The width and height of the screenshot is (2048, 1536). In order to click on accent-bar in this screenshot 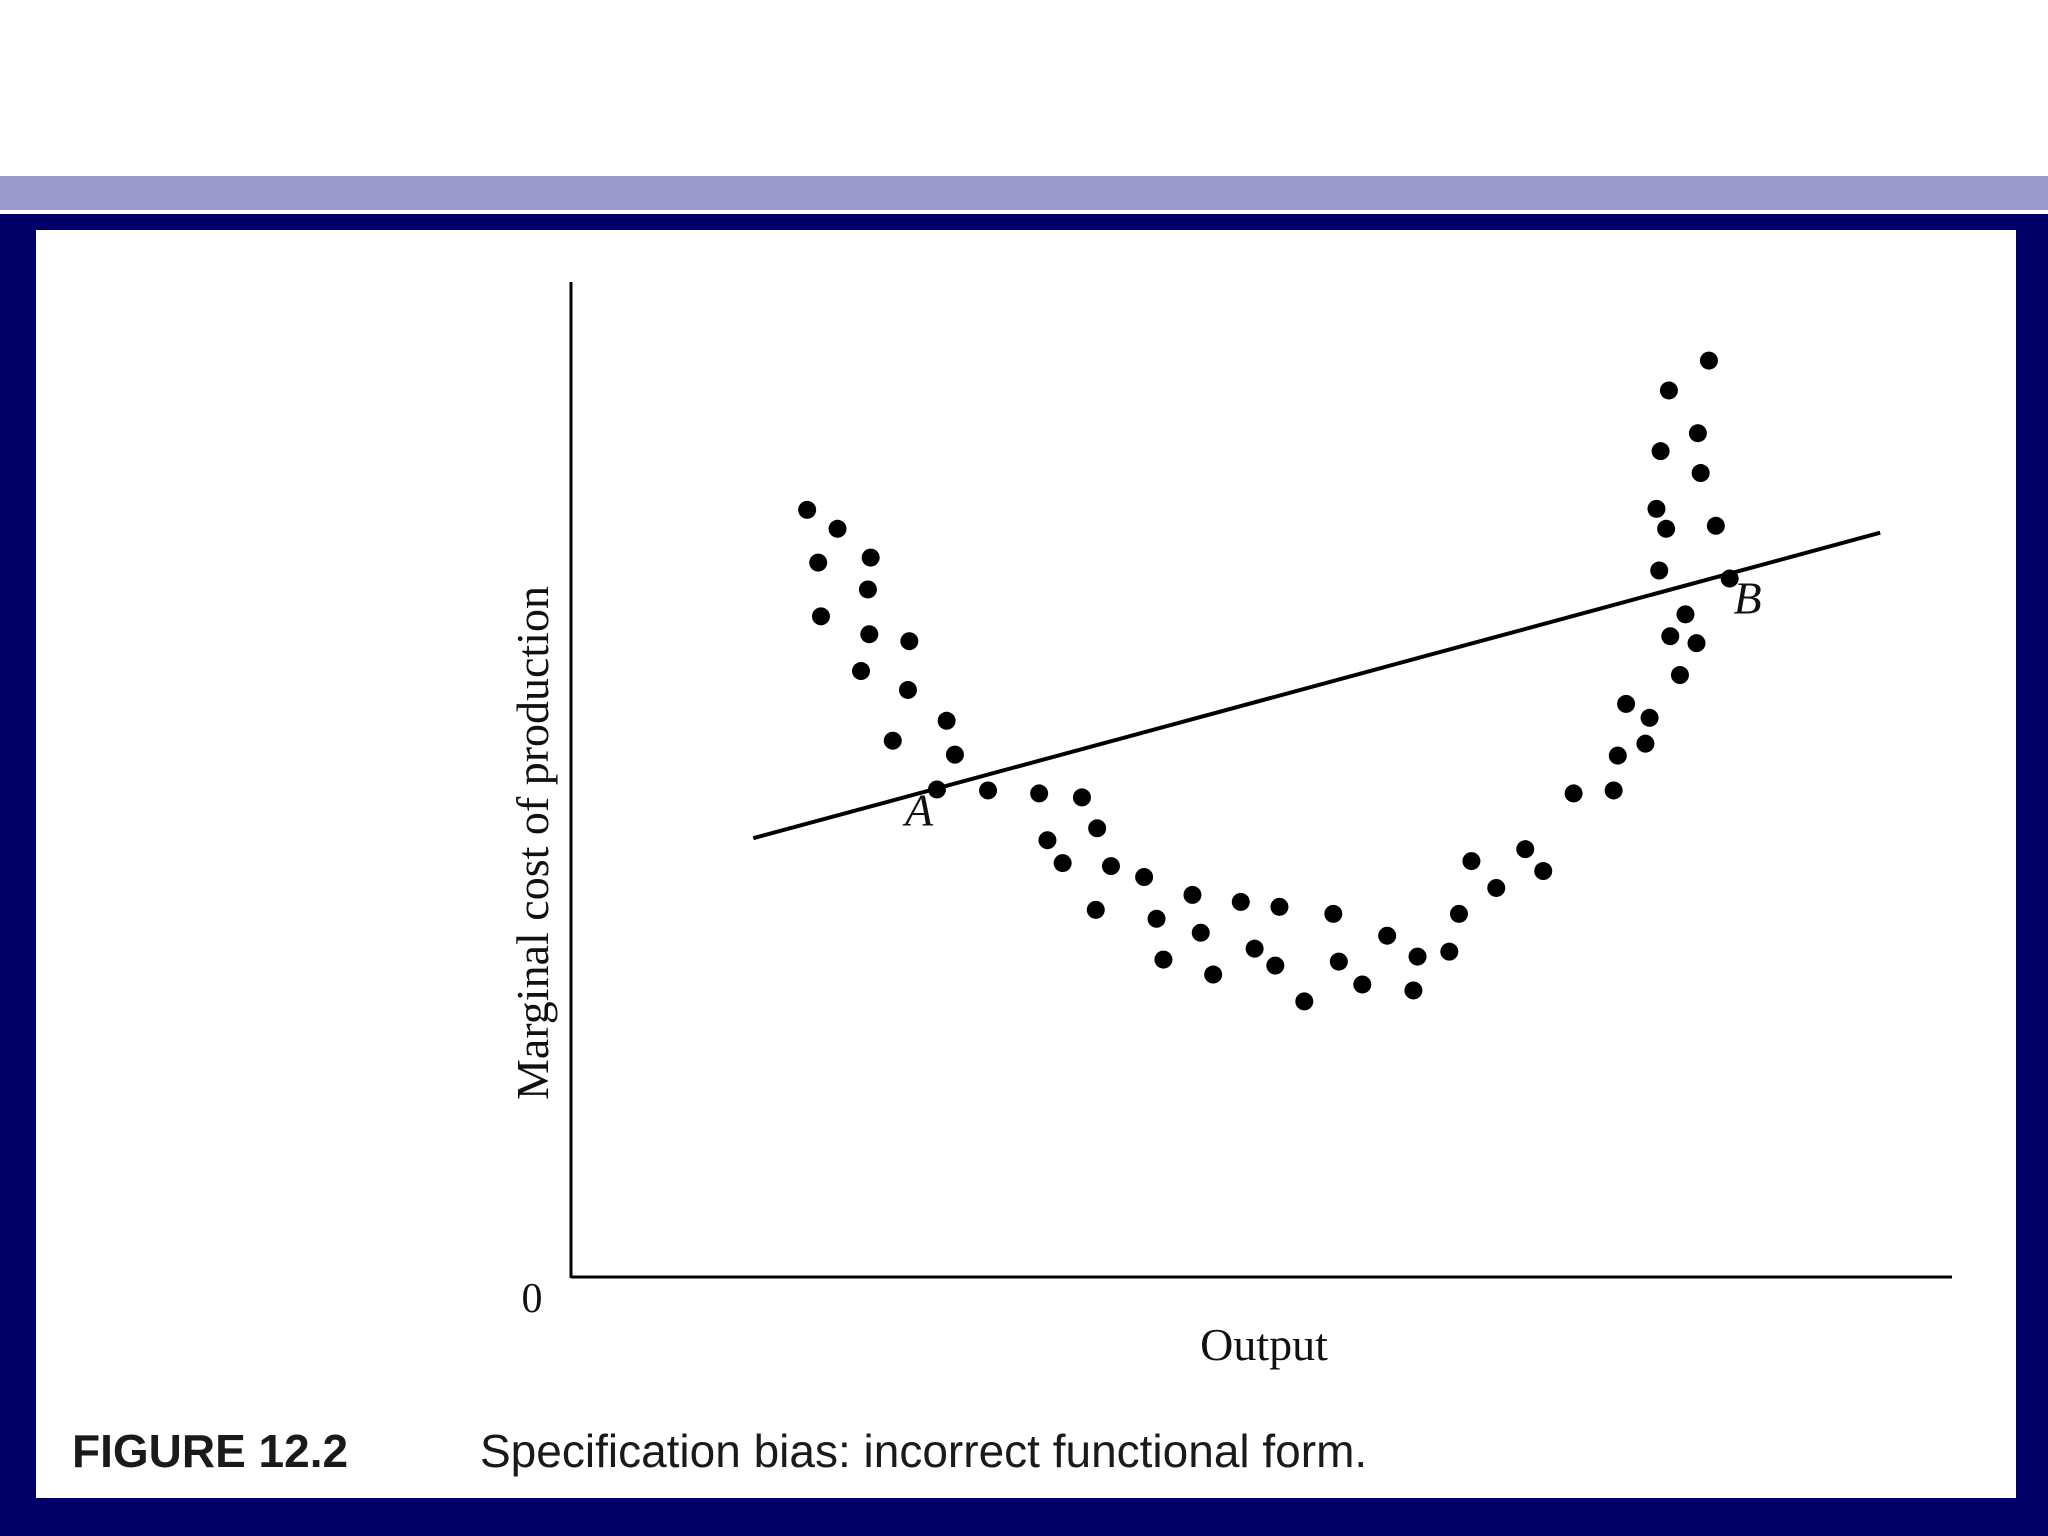, I will do `click(1024, 193)`.